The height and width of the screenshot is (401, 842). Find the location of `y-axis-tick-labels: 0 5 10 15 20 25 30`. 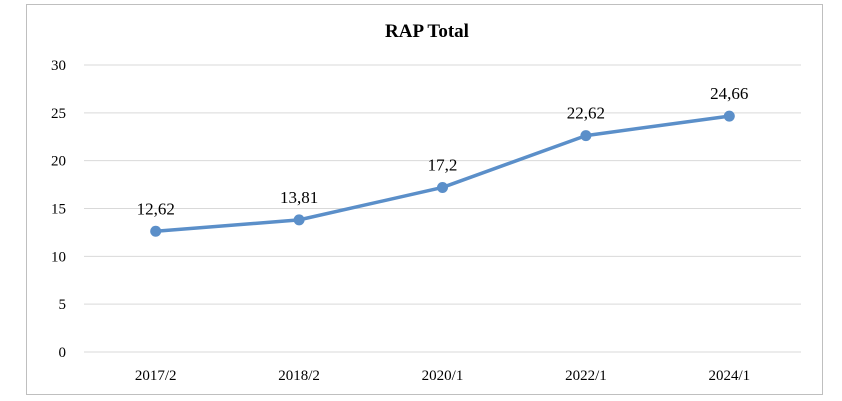

y-axis-tick-labels: 0 5 10 15 20 25 30 is located at coordinates (58, 209).